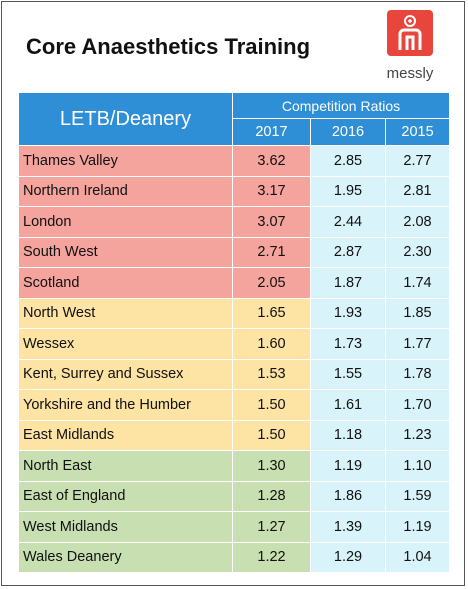  I want to click on deanery-name: Wessex, so click(125, 344).